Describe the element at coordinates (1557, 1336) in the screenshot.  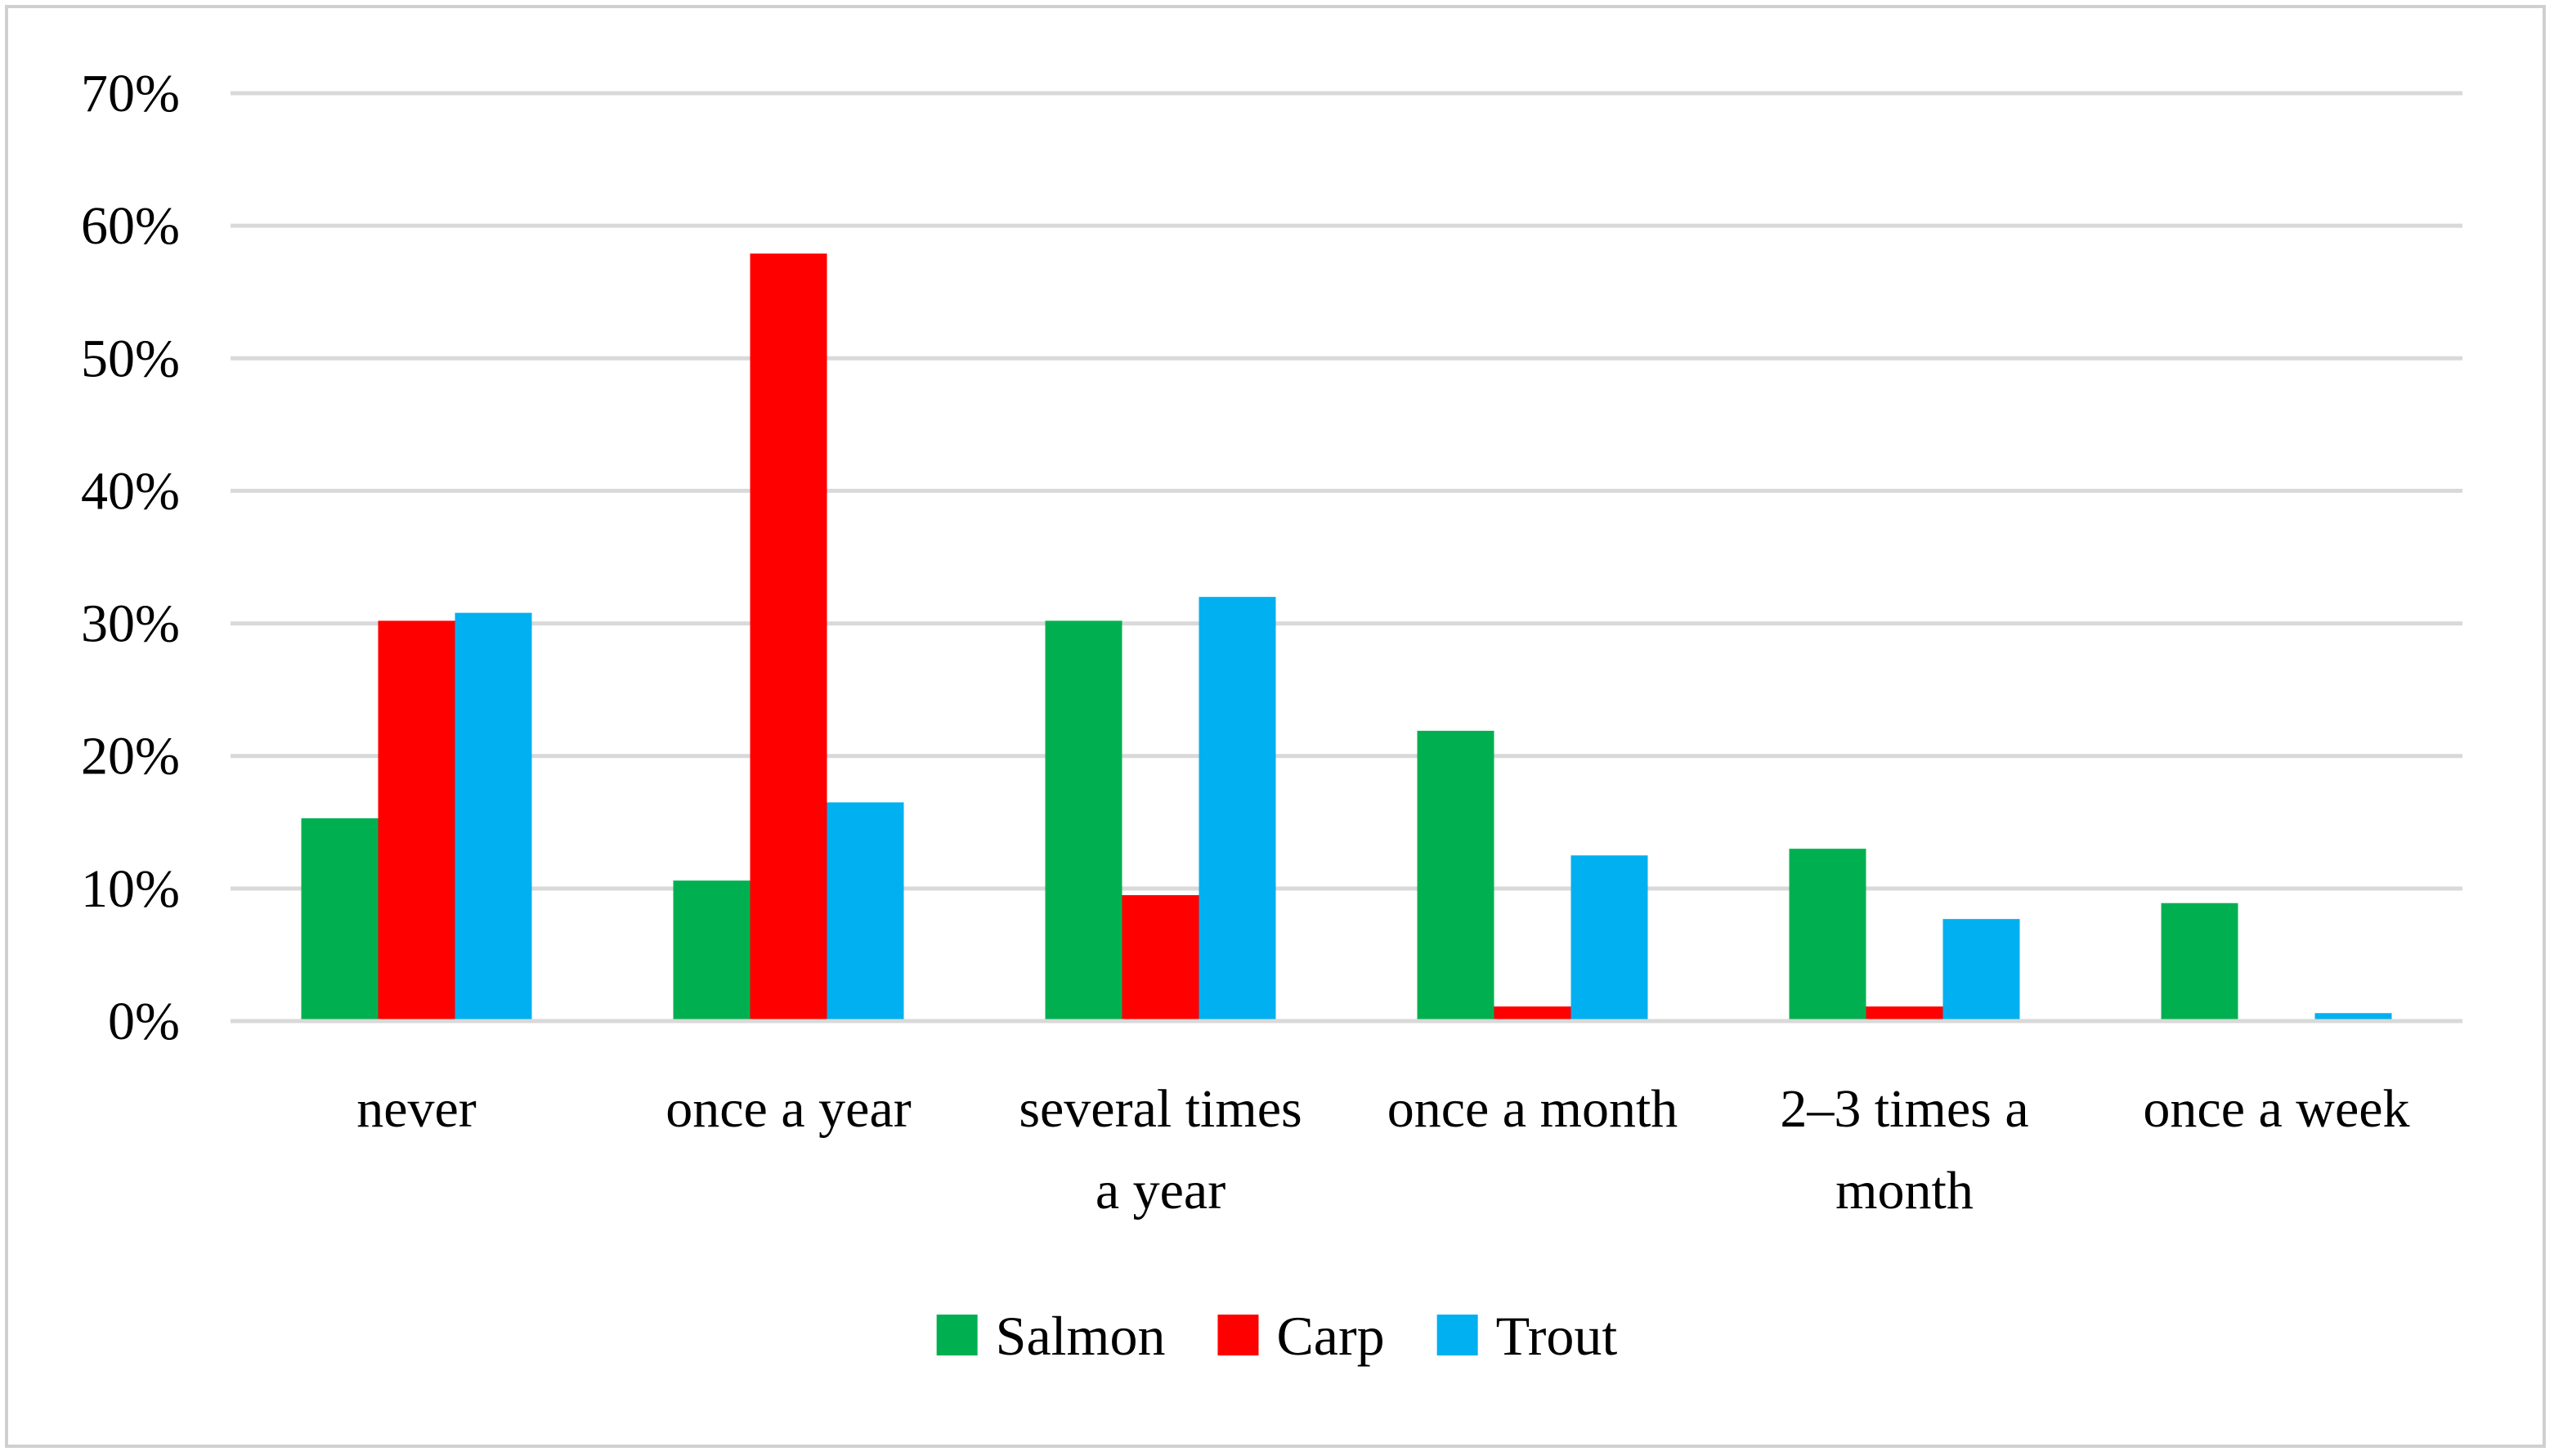
I see `legend-label-trout: Trout` at that location.